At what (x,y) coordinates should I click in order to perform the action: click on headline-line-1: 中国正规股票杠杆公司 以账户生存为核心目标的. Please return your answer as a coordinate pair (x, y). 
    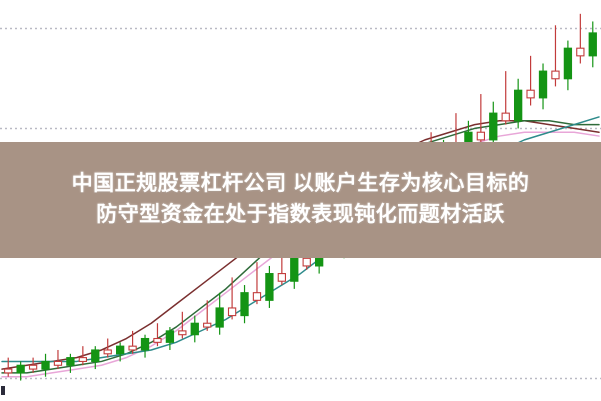
    Looking at the image, I should click on (300, 184).